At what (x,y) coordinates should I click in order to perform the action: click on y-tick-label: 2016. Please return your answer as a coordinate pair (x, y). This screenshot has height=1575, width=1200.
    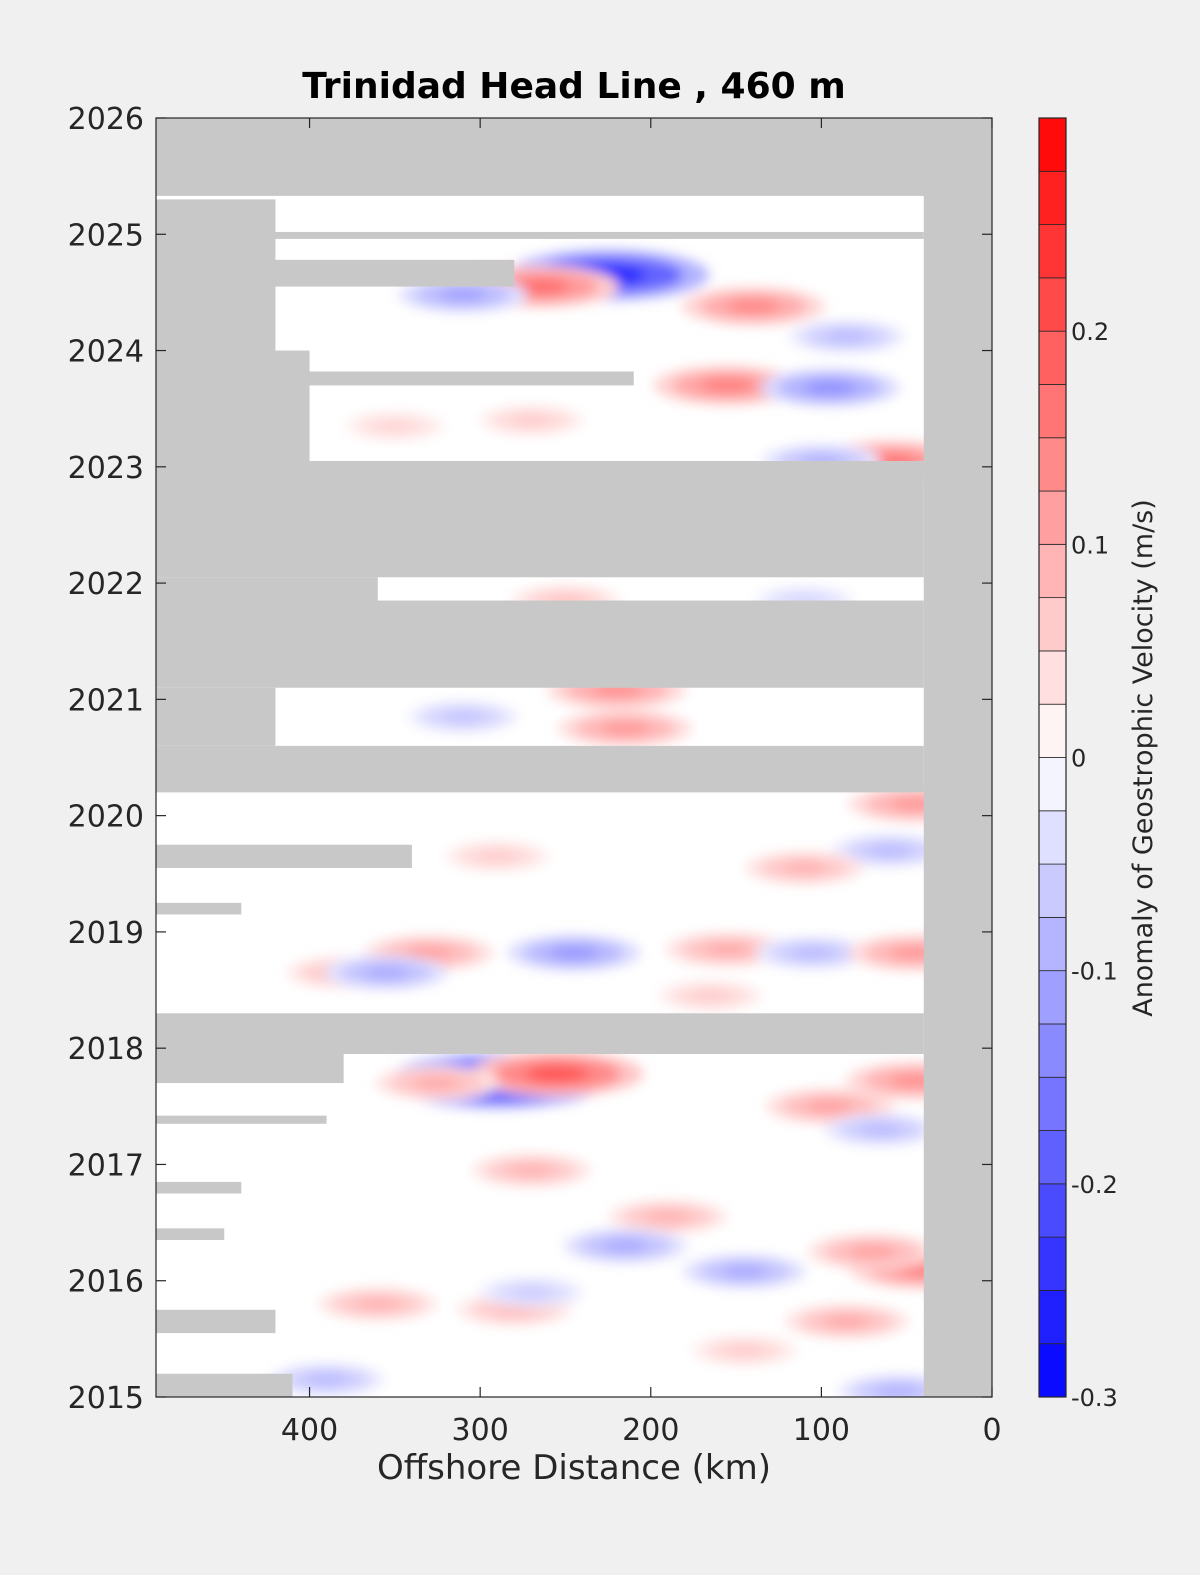
    Looking at the image, I should click on (106, 1282).